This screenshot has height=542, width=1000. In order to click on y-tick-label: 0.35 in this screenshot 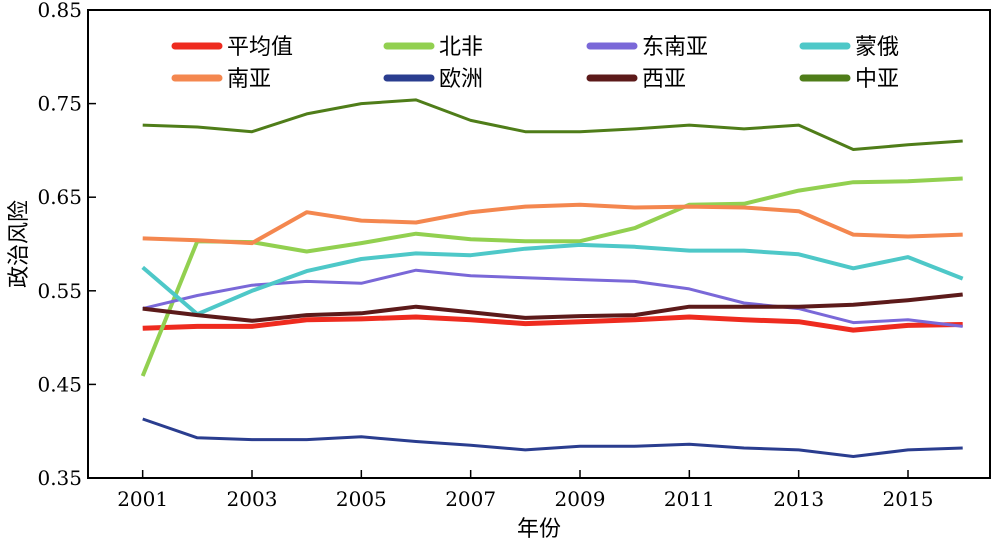, I will do `click(59, 478)`.